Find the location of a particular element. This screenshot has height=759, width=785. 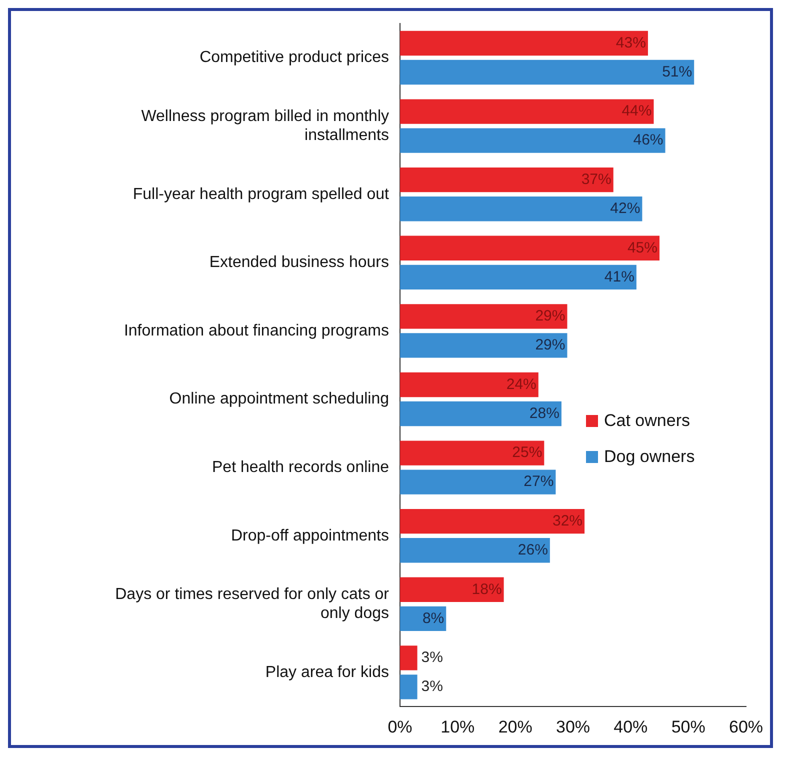

data-label: 8% is located at coordinates (433, 618).